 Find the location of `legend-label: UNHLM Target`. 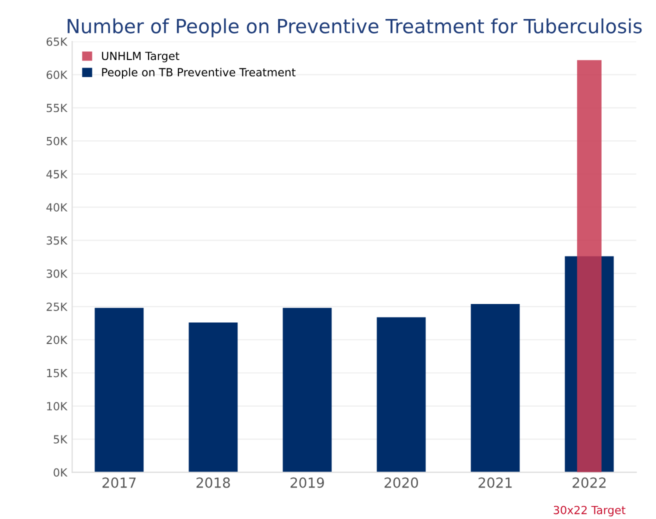

legend-label: UNHLM Target is located at coordinates (141, 57).